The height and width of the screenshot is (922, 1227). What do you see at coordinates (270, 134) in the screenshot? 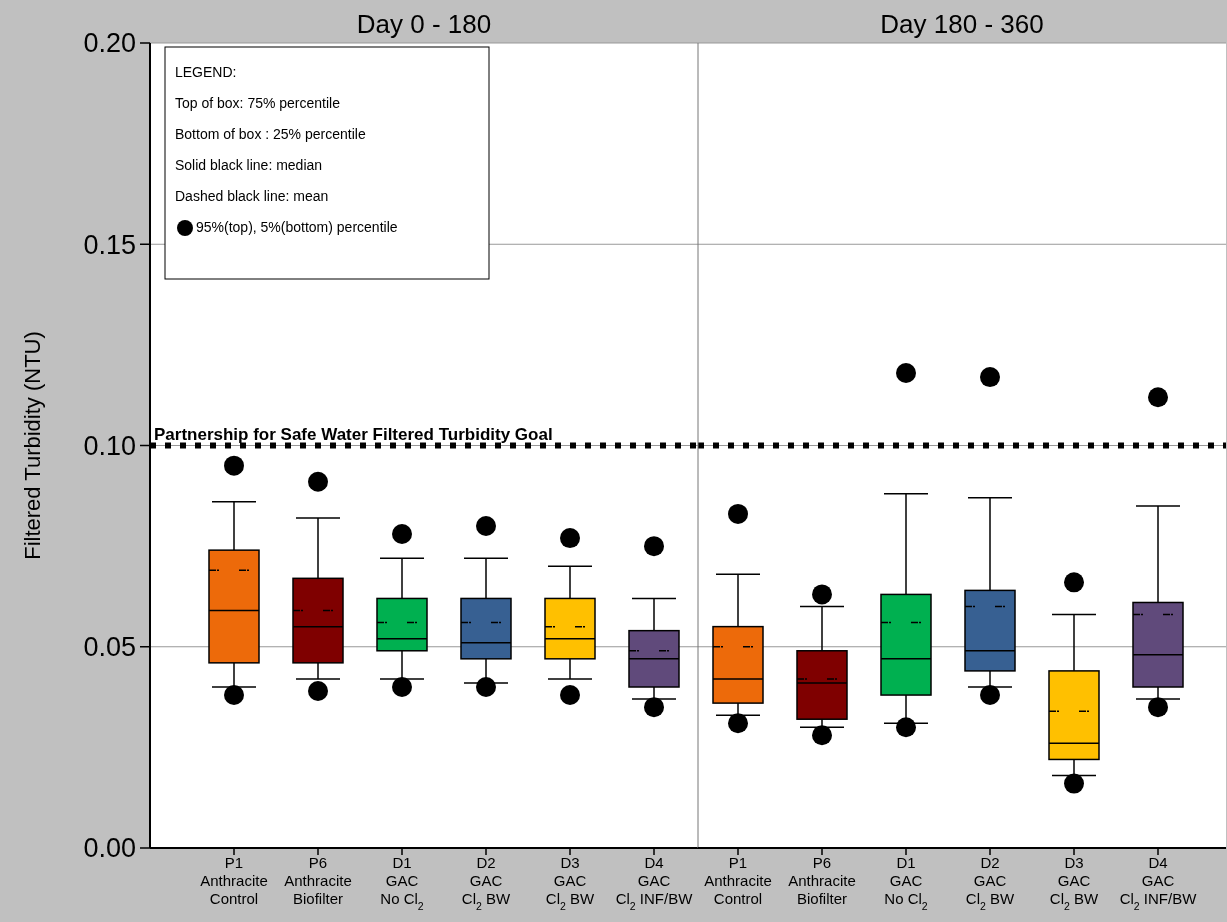
I see `annotation: Bottom of box : 25% percentile` at bounding box center [270, 134].